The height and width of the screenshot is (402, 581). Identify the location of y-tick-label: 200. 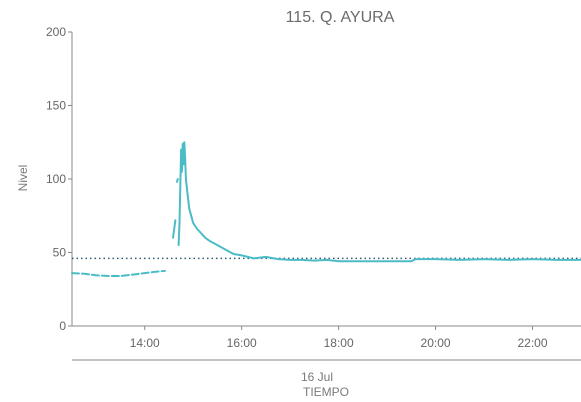
(56, 32).